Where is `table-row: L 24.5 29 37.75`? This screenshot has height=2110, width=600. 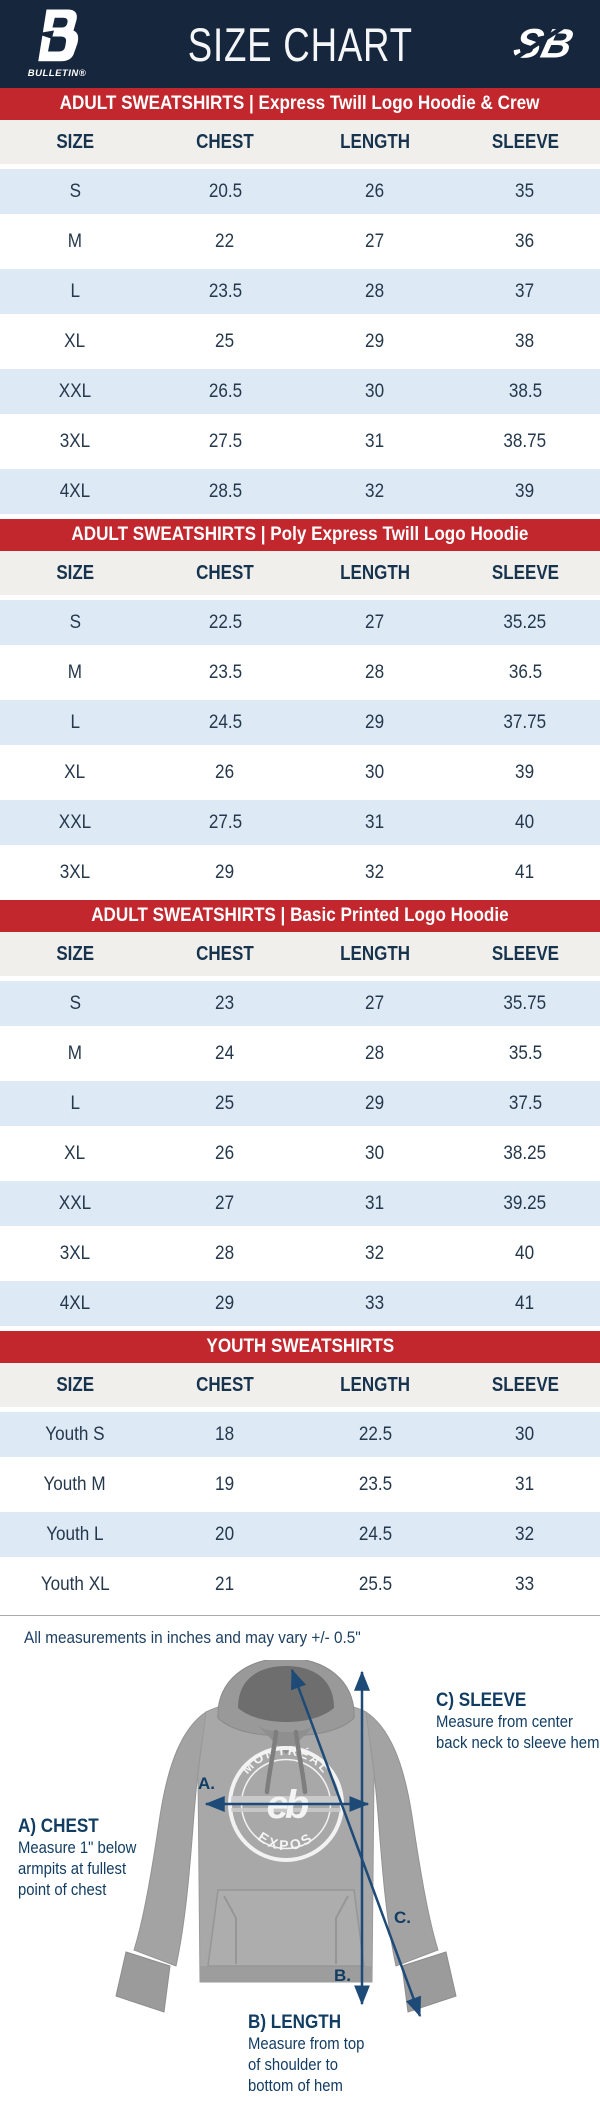
table-row: L 24.5 29 37.75 is located at coordinates (300, 722).